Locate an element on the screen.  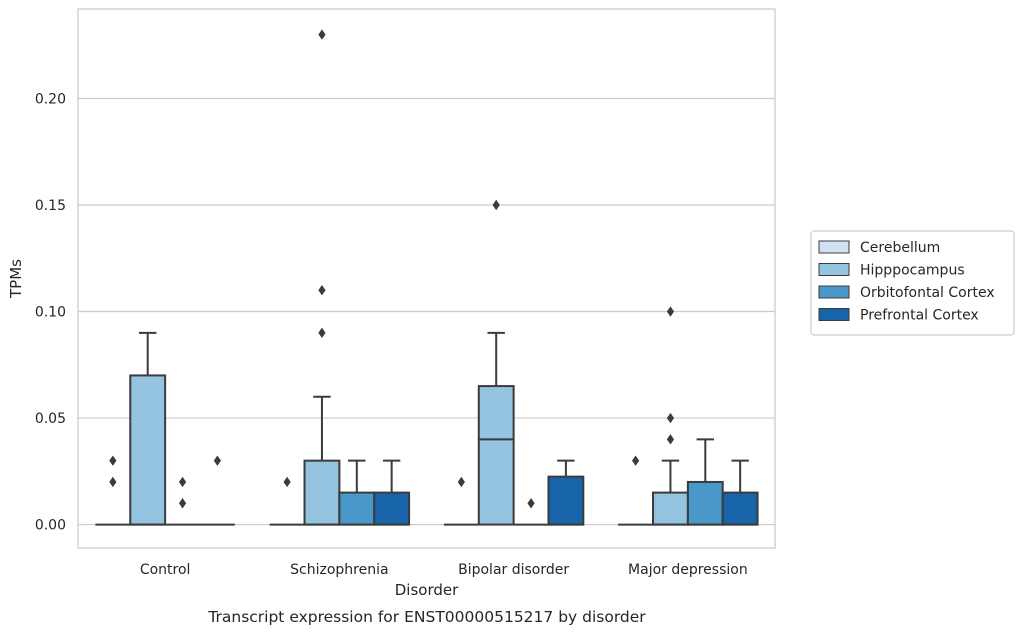
y-tick-label: 0.05 is located at coordinates (50, 419).